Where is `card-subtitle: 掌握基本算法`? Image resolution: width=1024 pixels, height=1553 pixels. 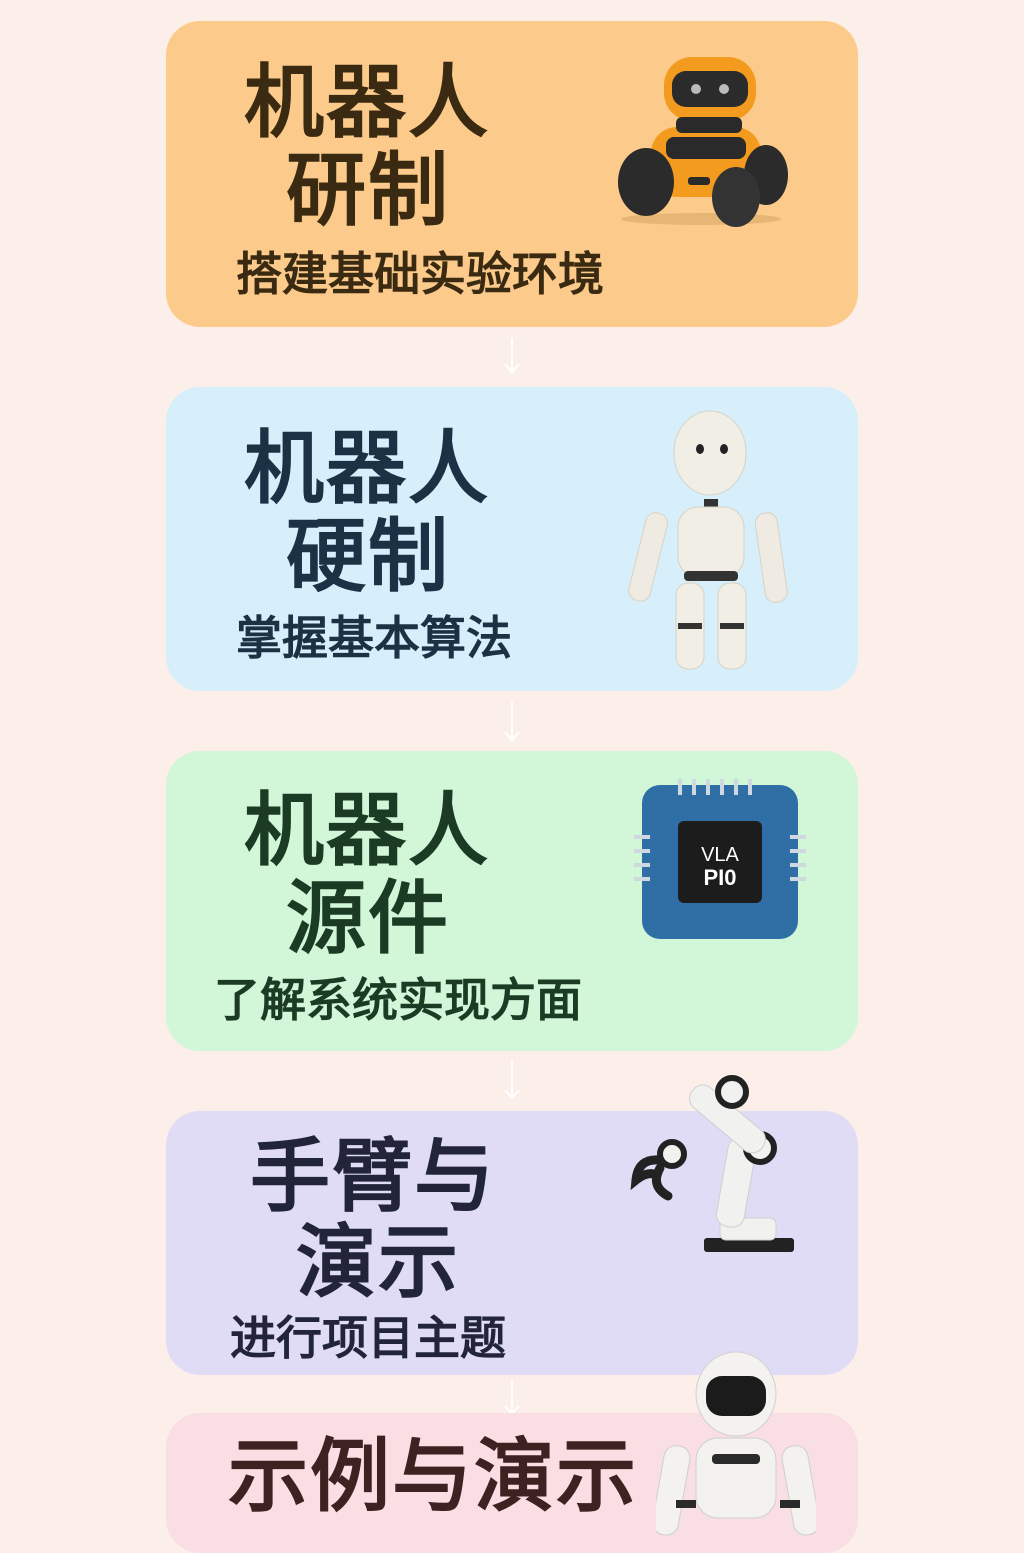
card-subtitle: 掌握基本算法 is located at coordinates (374, 638).